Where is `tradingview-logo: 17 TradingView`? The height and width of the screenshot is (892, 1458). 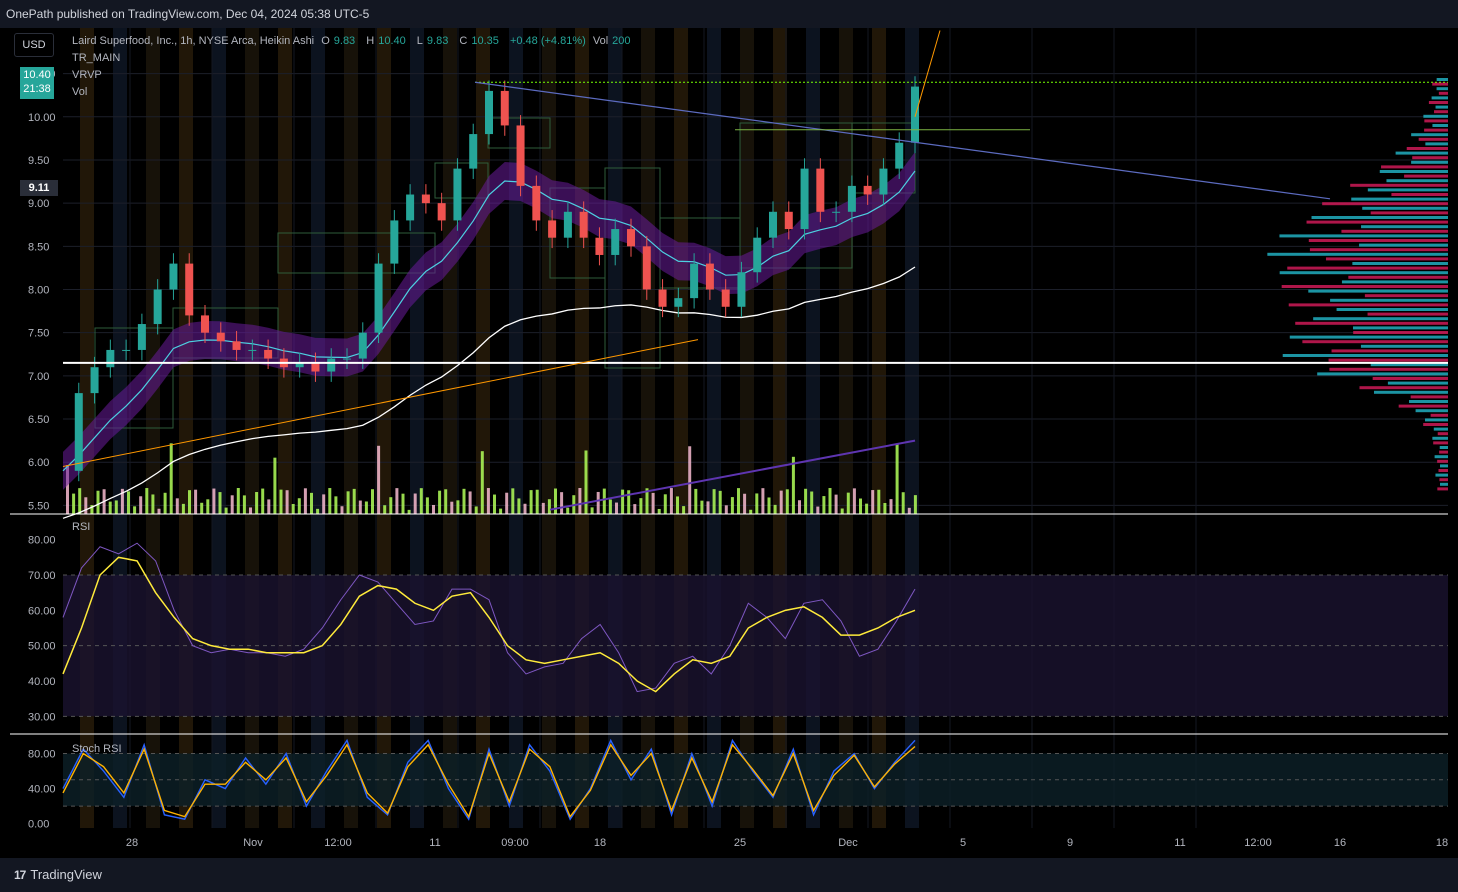 tradingview-logo: 17 TradingView is located at coordinates (58, 874).